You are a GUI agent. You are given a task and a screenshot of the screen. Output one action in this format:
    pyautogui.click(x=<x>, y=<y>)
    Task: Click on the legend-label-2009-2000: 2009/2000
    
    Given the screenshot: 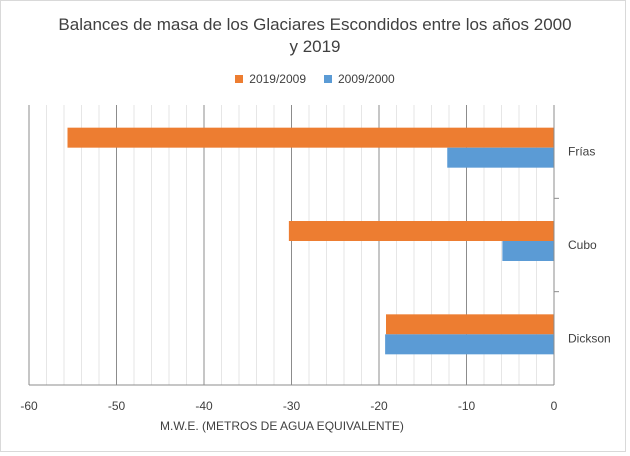 What is the action you would take?
    pyautogui.click(x=366, y=79)
    